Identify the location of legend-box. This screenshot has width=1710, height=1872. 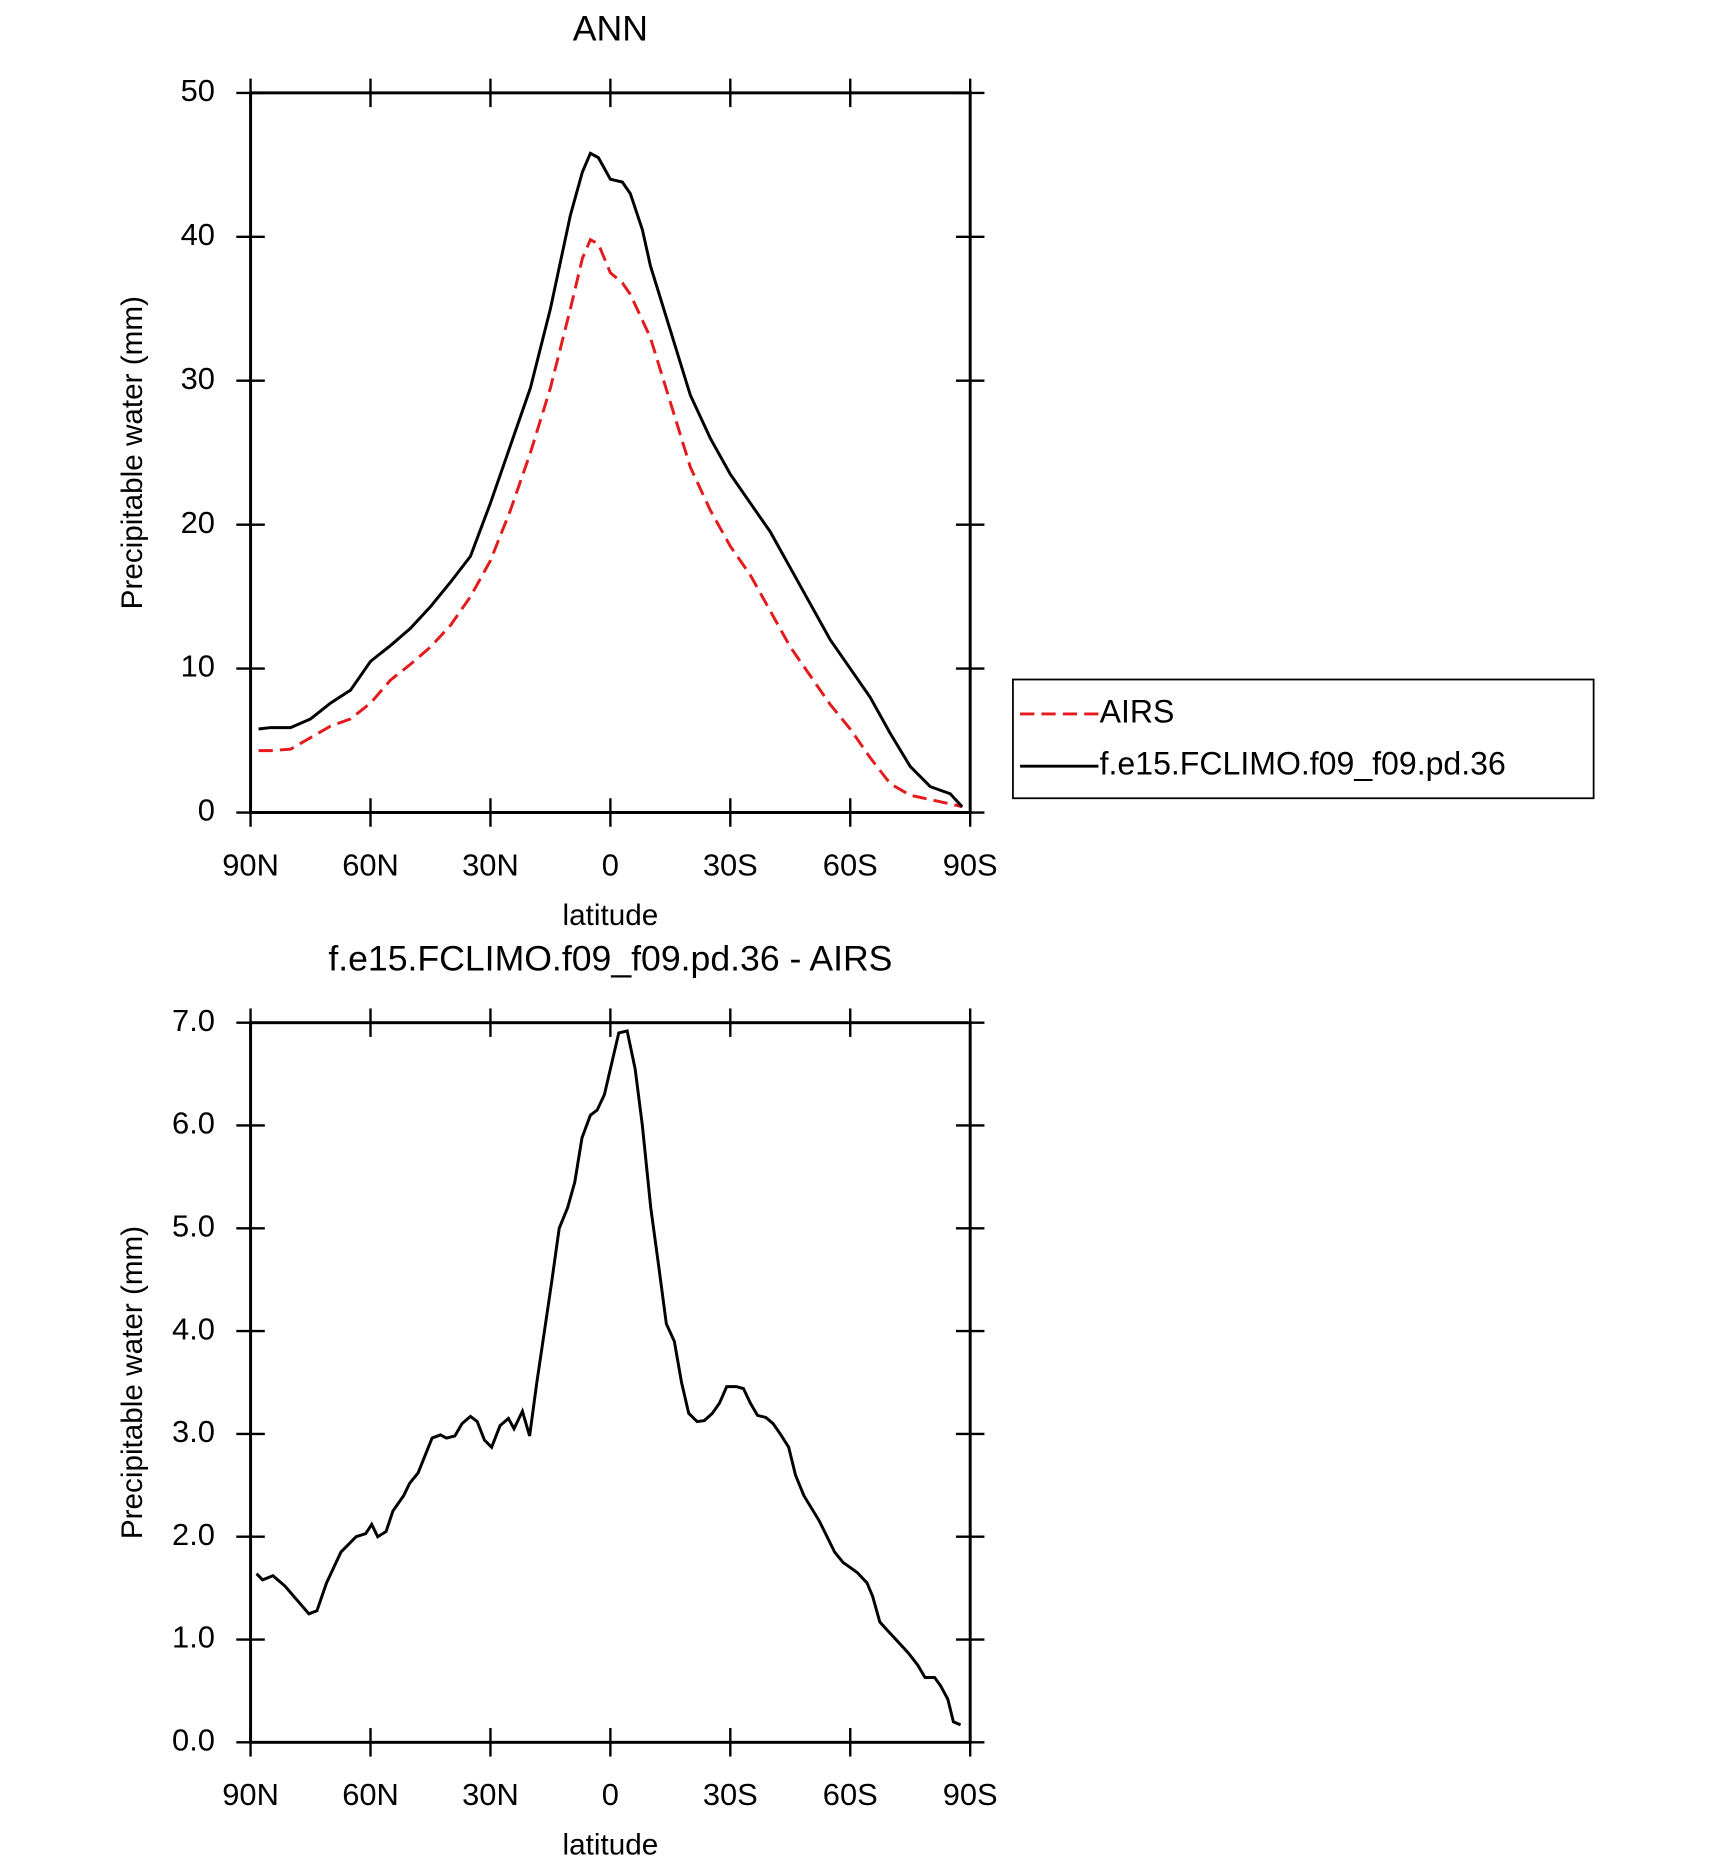
(1303, 739).